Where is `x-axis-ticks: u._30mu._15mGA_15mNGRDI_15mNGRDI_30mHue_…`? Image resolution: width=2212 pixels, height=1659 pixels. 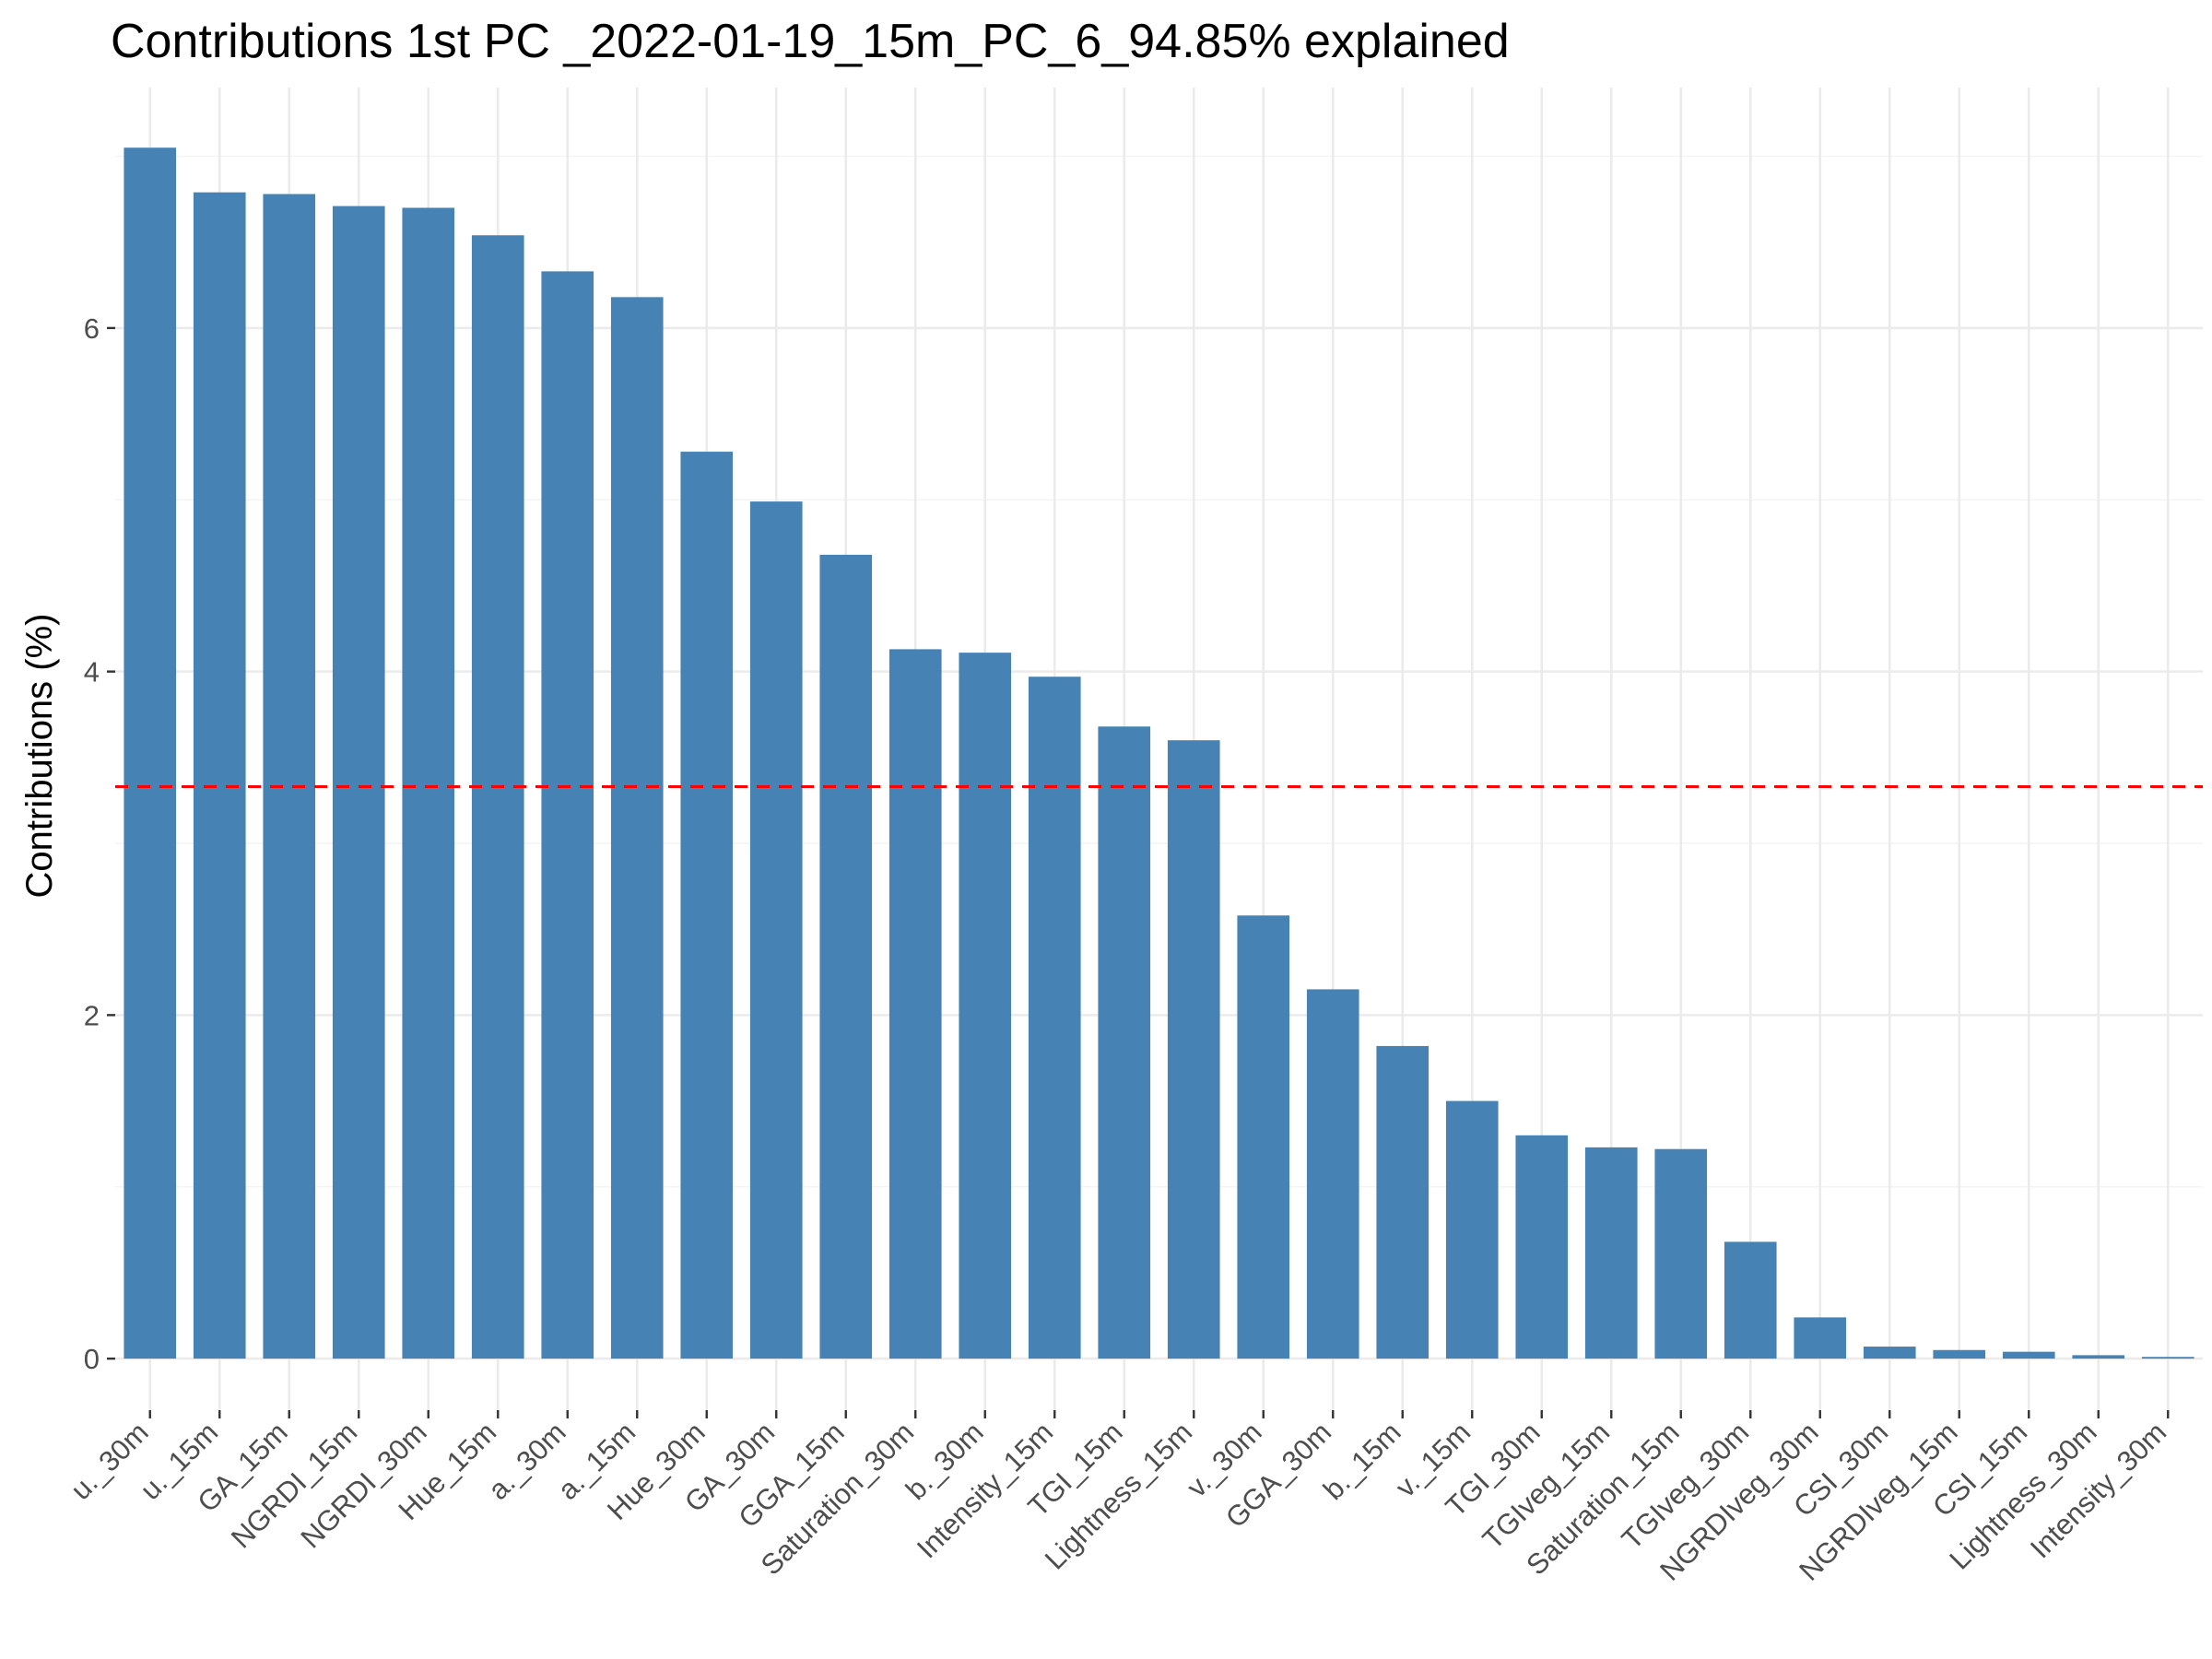 x-axis-ticks: u._30mu._15mGA_15mNGRDI_15mNGRDI_30mHue_… is located at coordinates (1118, 1498).